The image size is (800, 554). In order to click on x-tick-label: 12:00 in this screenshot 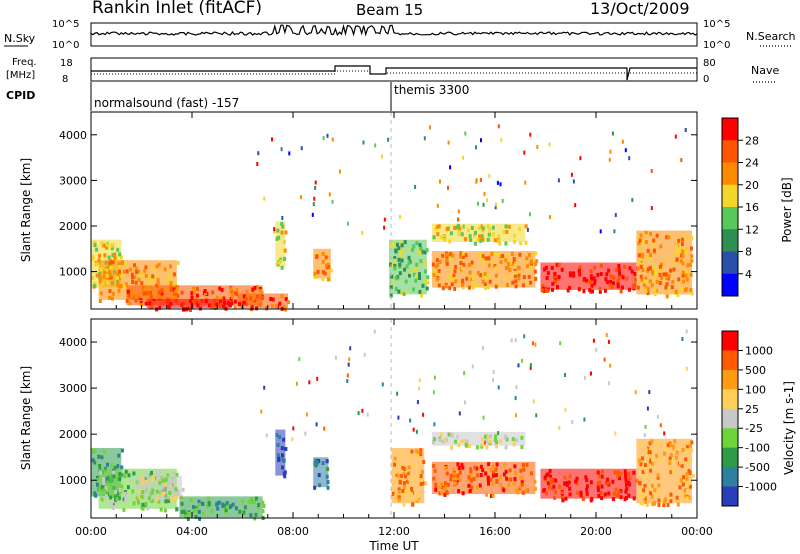, I will do `click(394, 531)`.